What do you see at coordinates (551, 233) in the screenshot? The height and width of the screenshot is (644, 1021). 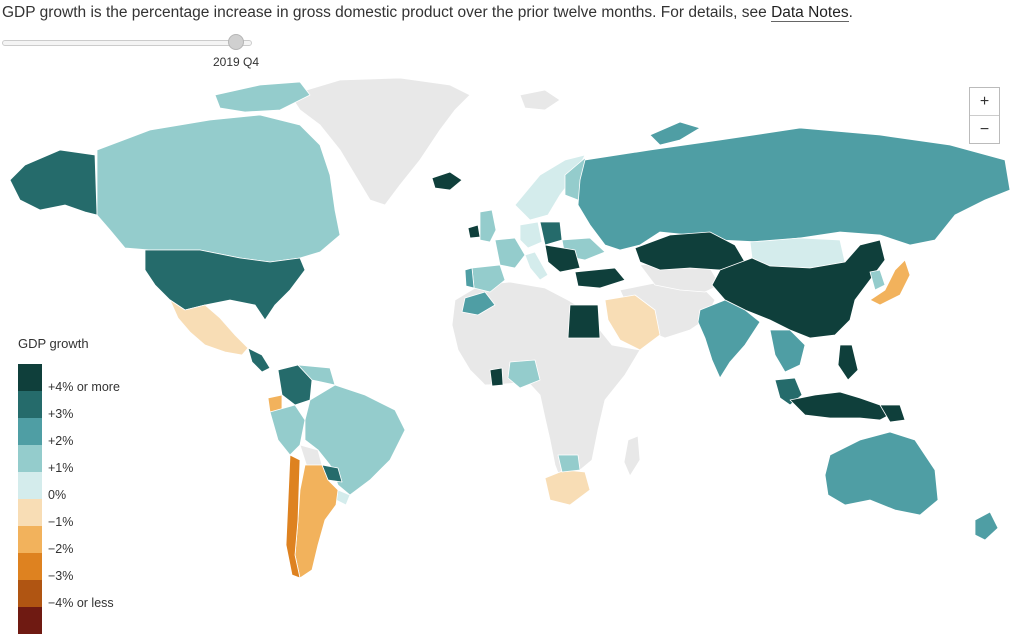 I see `poland` at bounding box center [551, 233].